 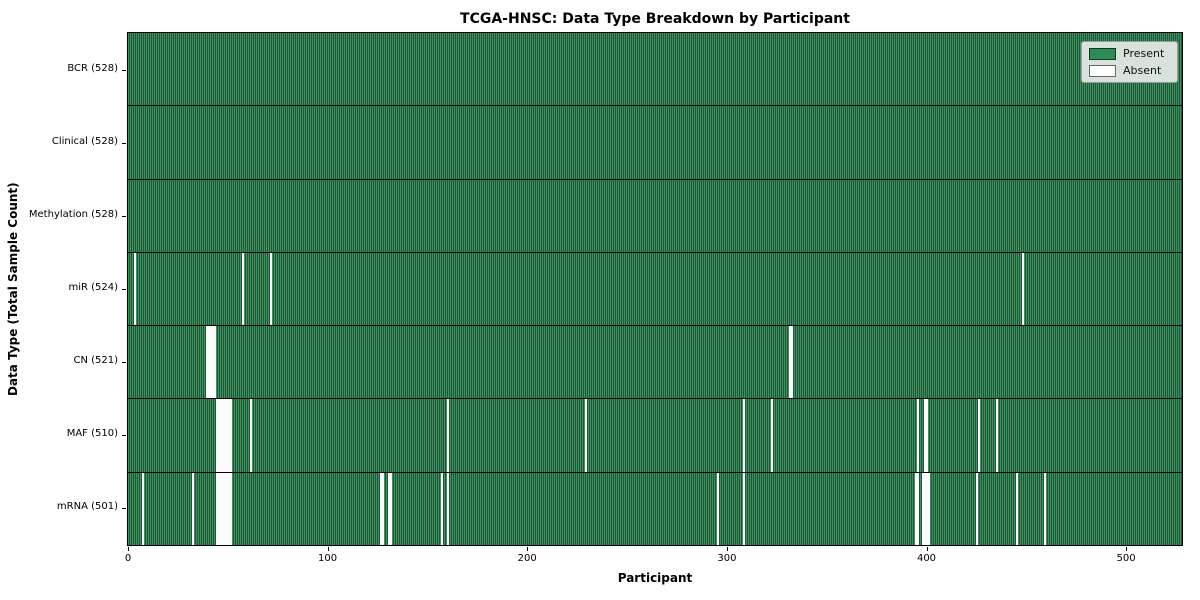 What do you see at coordinates (655, 215) in the screenshot?
I see `heatmap-row-Methylation` at bounding box center [655, 215].